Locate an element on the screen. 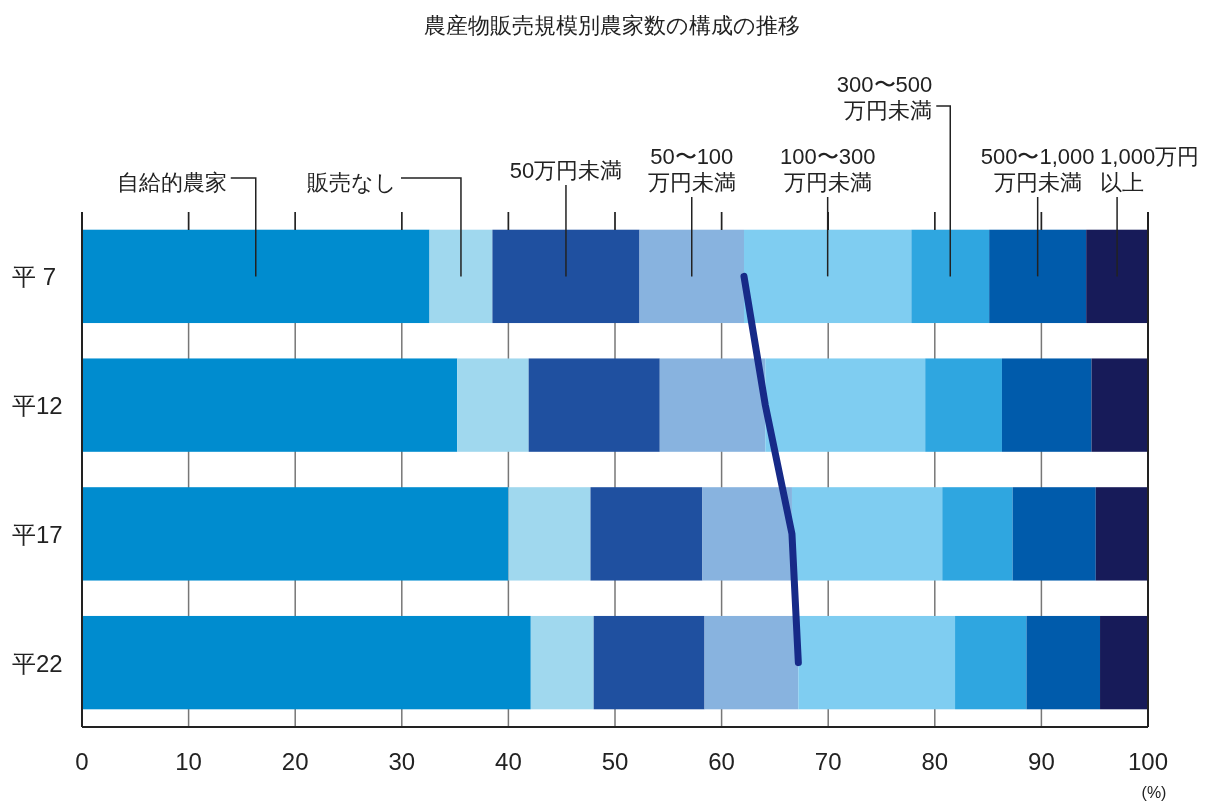  x-tick-label: 40 is located at coordinates (508, 761).